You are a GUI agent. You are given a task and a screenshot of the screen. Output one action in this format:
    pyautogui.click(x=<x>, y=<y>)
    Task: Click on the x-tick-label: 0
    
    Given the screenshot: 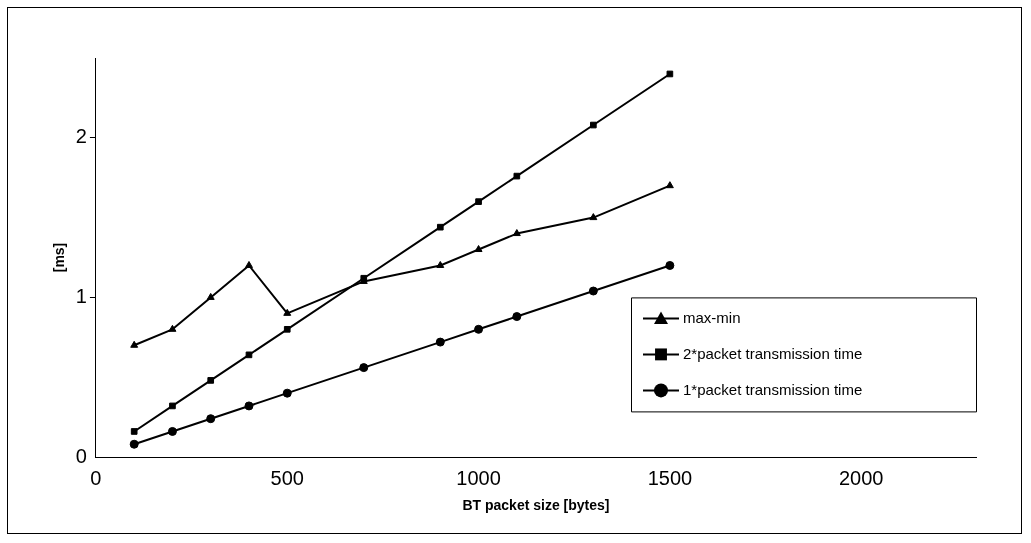 What is the action you would take?
    pyautogui.click(x=96, y=477)
    